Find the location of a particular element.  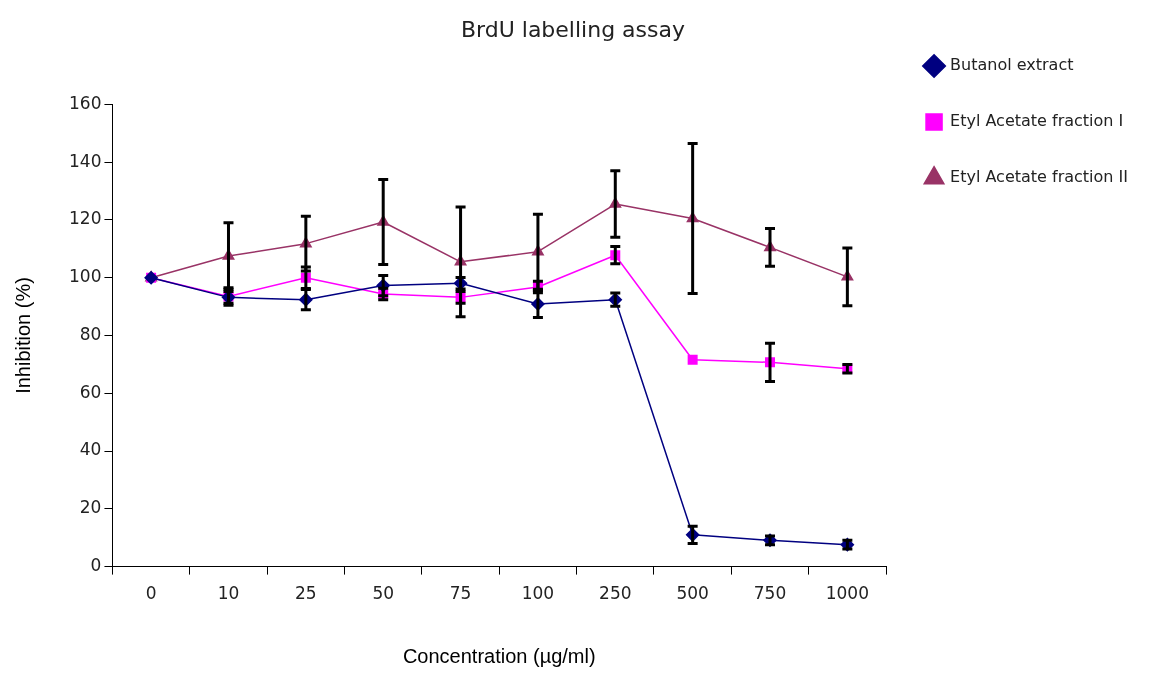

y-tick-label: 0 is located at coordinates (96, 565).